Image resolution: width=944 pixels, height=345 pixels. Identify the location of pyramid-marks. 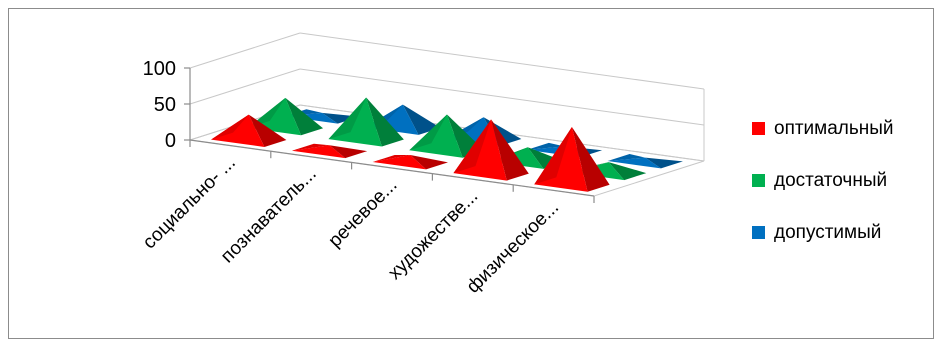
(447, 144).